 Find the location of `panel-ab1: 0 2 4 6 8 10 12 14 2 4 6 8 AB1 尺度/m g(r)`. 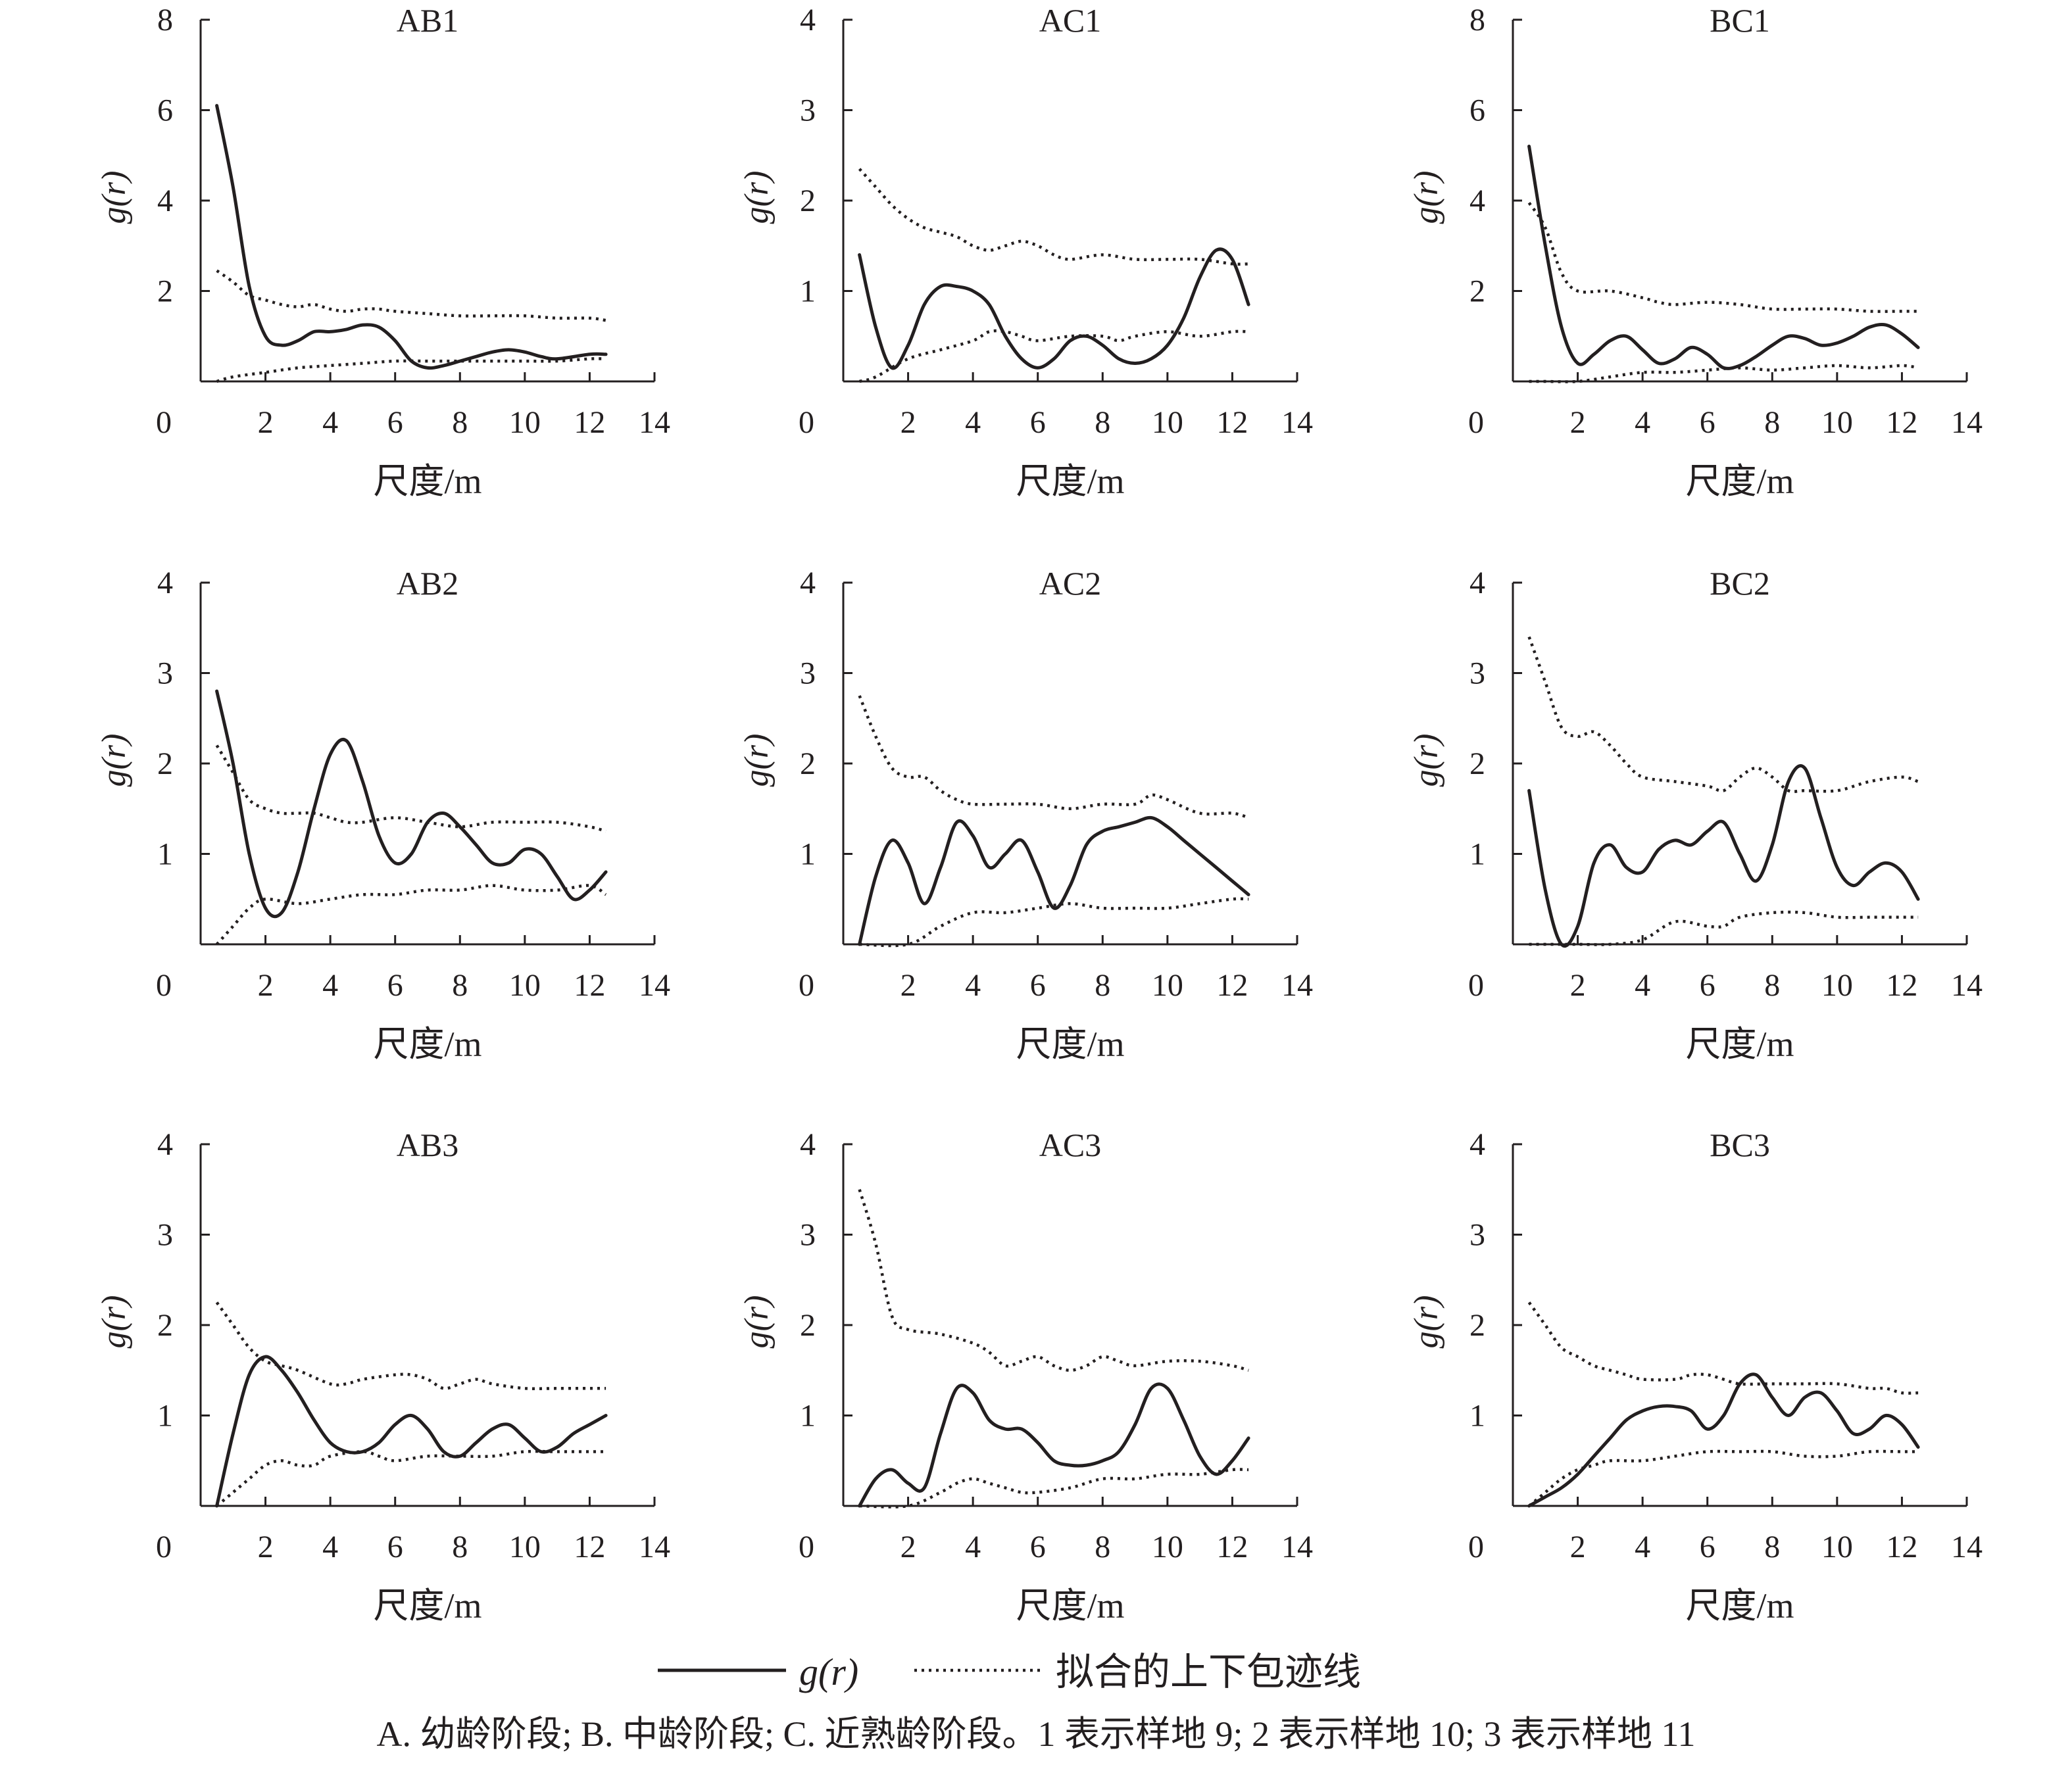

panel-ab1: 0 2 4 6 8 10 12 14 2 4 6 8 AB1 尺度/m g(r) is located at coordinates (382, 251).